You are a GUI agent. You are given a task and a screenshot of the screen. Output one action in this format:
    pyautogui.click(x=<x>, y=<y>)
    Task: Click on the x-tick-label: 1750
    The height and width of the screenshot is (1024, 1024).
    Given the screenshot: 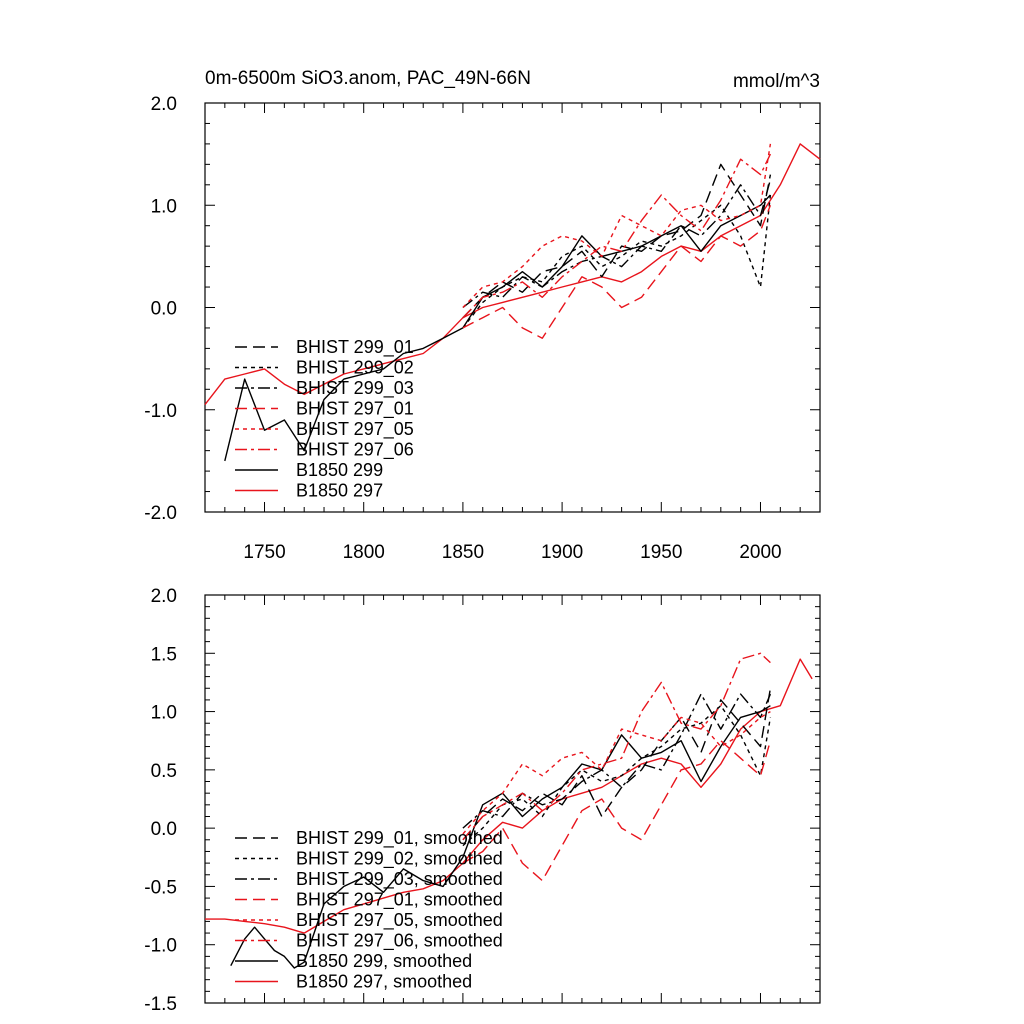 What is the action you would take?
    pyautogui.click(x=264, y=552)
    